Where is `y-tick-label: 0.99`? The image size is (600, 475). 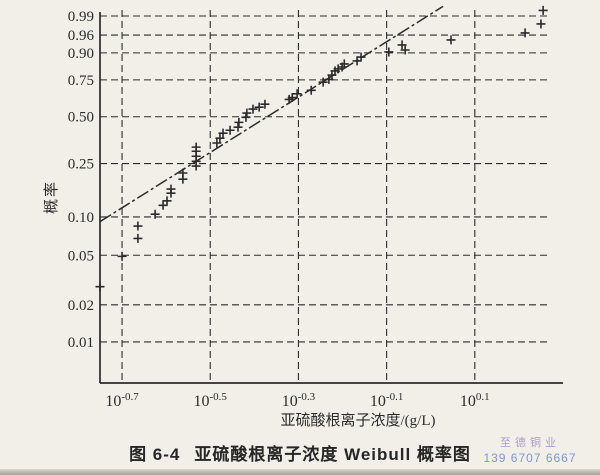 y-tick-label: 0.99 is located at coordinates (81, 17).